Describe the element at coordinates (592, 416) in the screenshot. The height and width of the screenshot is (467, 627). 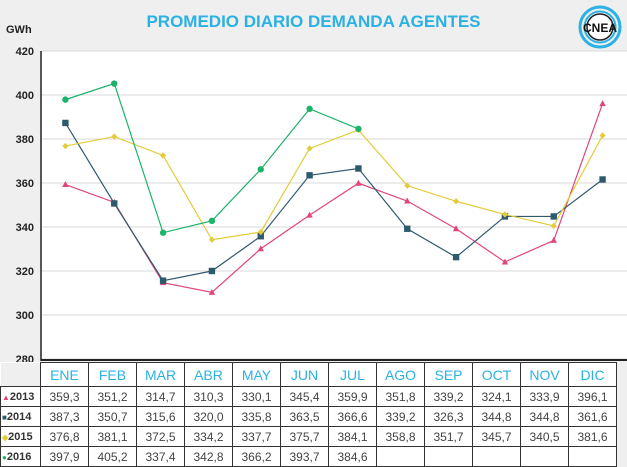
I see `table-cell: 361,6` at that location.